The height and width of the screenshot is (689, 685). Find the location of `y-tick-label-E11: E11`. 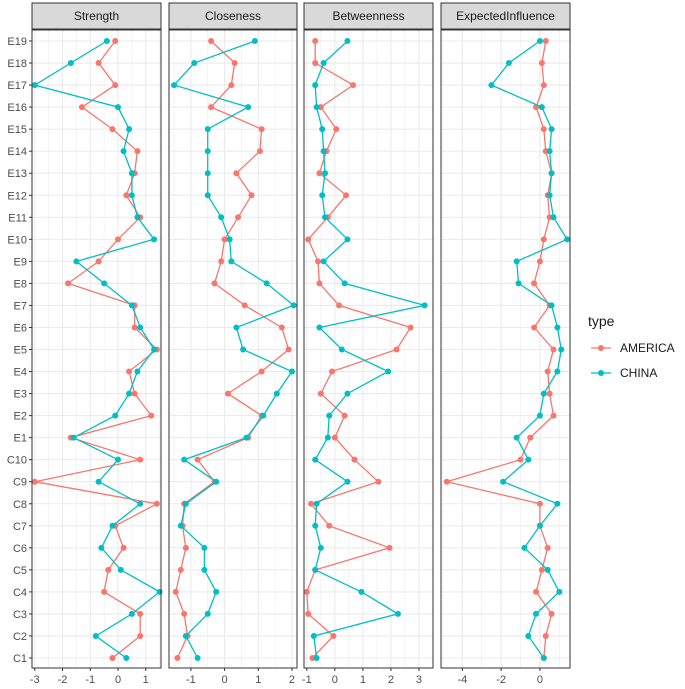

y-tick-label-E11: E11 is located at coordinates (17, 218).